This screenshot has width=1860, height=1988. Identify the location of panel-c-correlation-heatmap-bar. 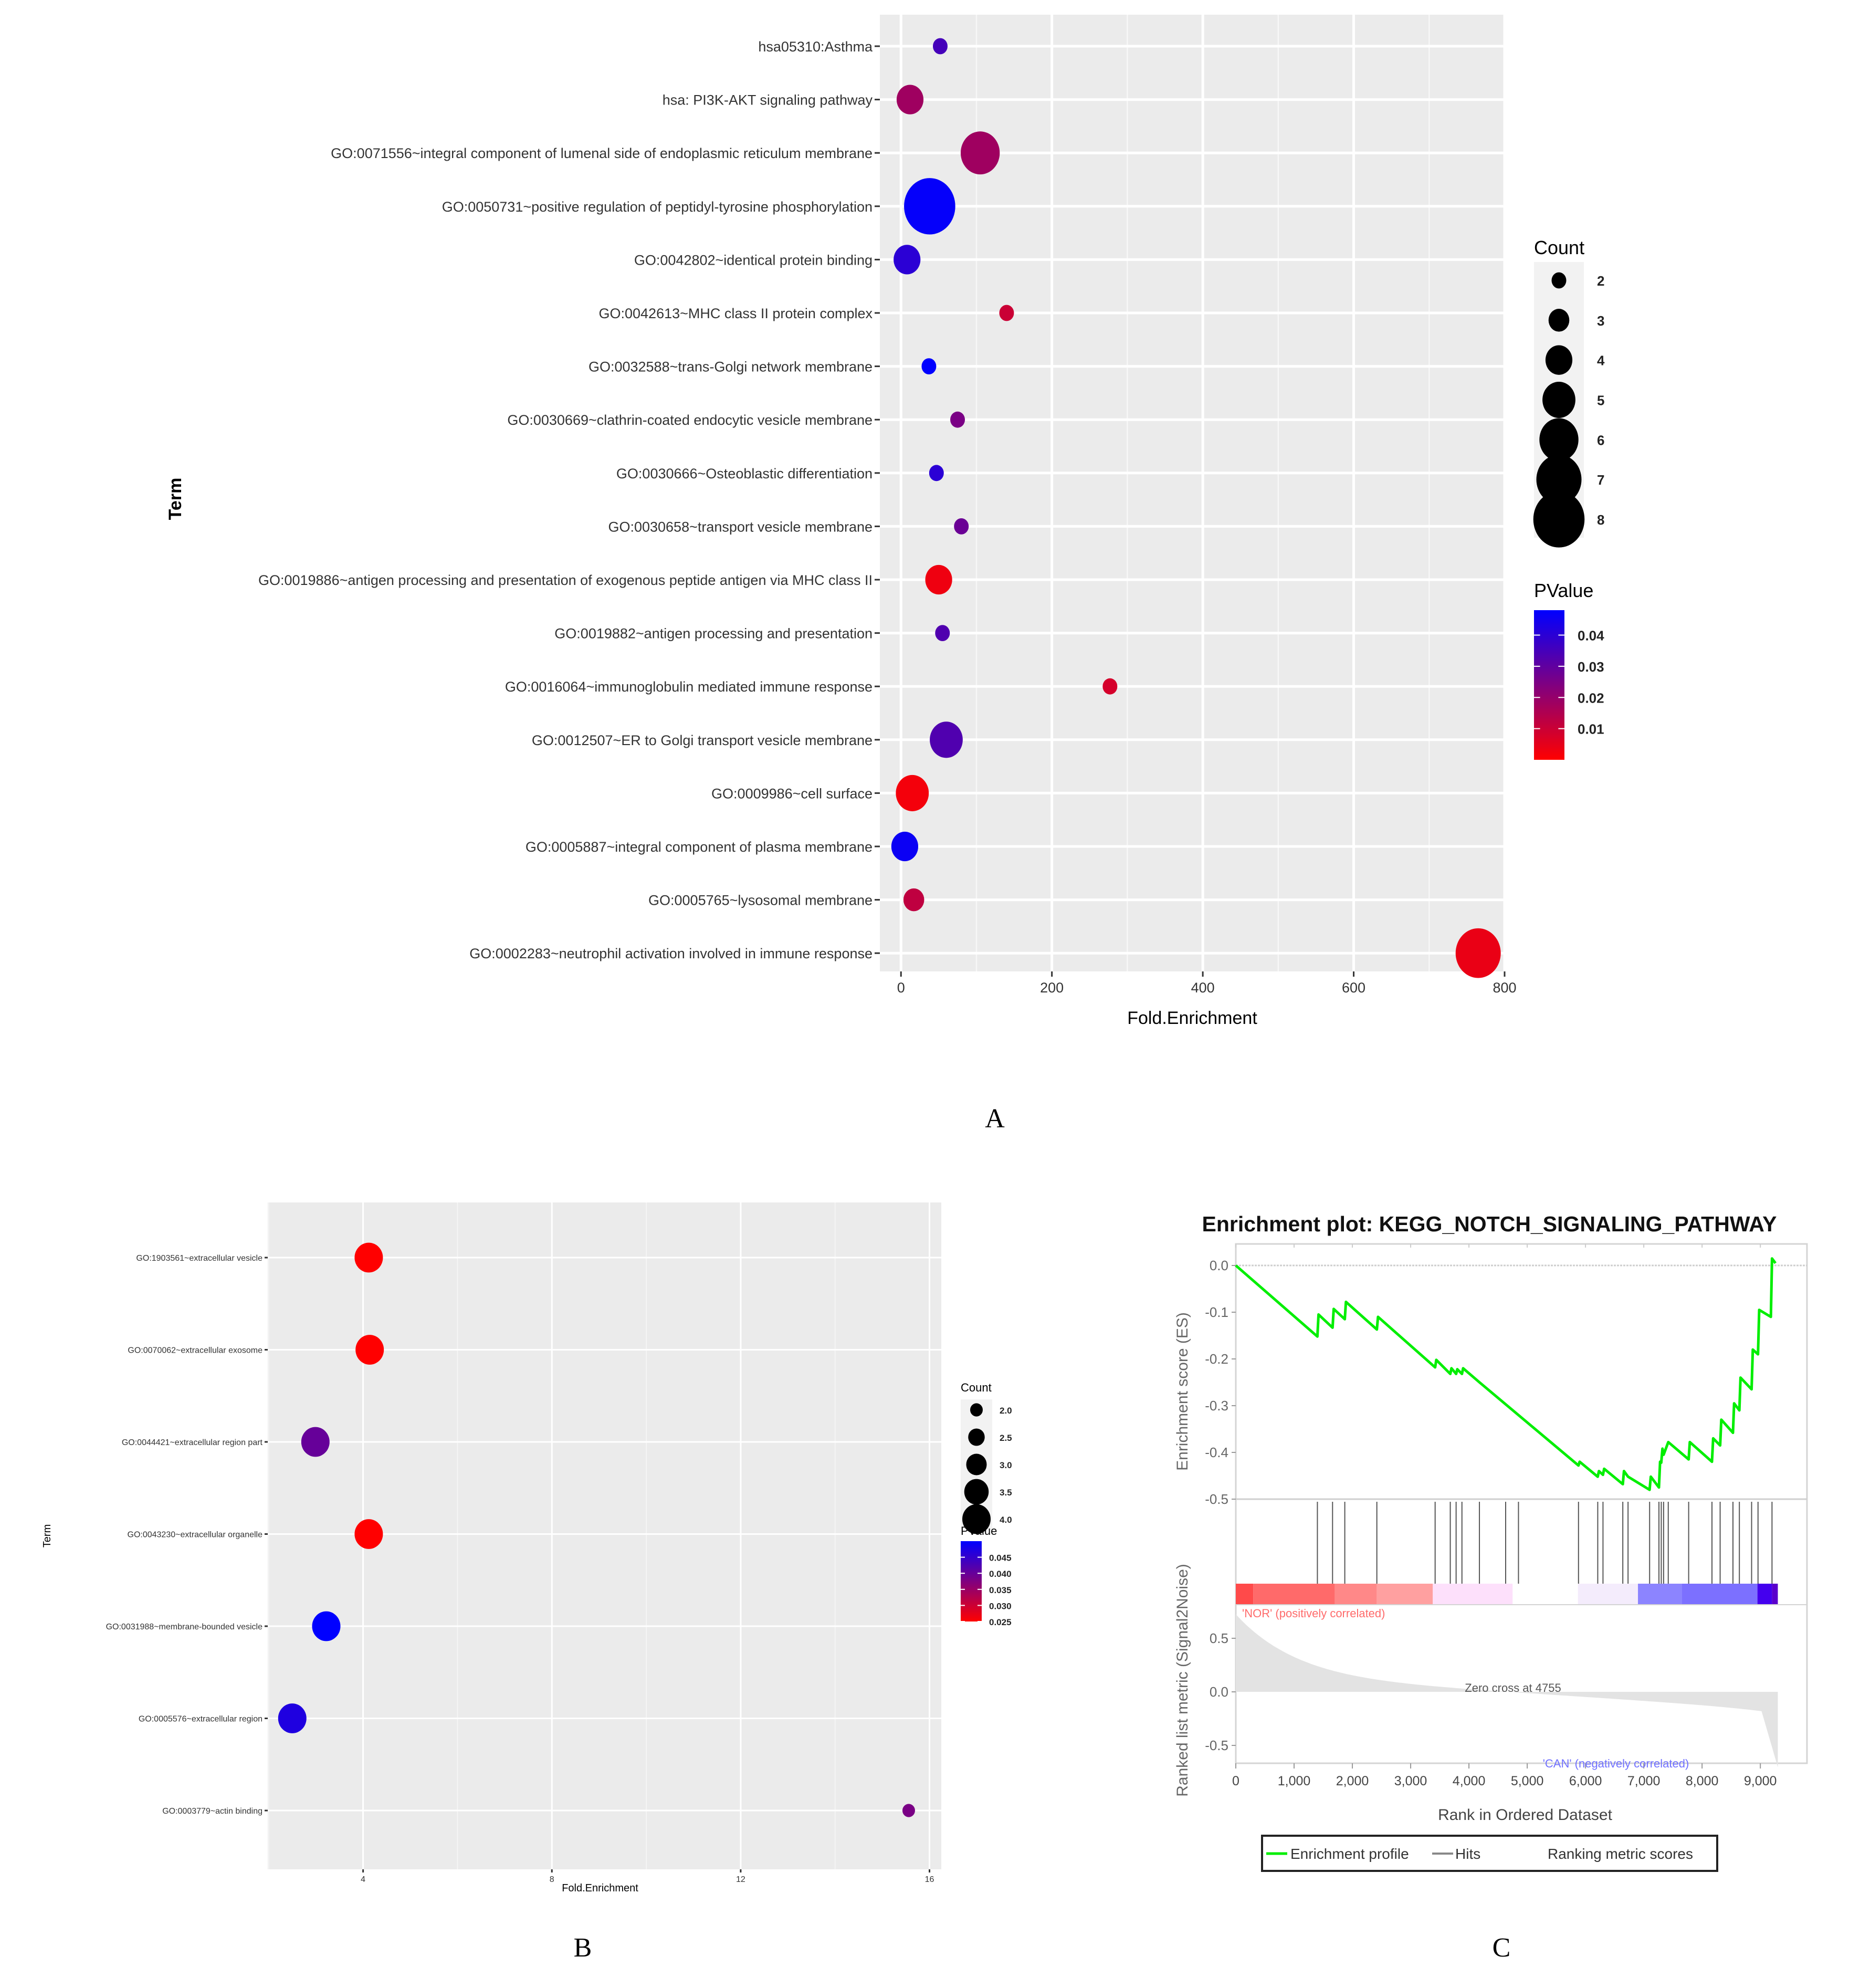
(1521, 1595).